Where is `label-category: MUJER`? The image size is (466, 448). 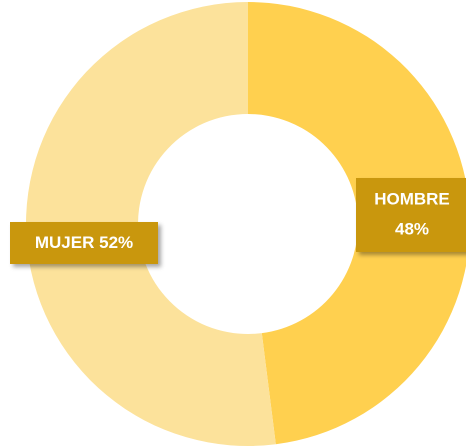 label-category: MUJER is located at coordinates (65, 242).